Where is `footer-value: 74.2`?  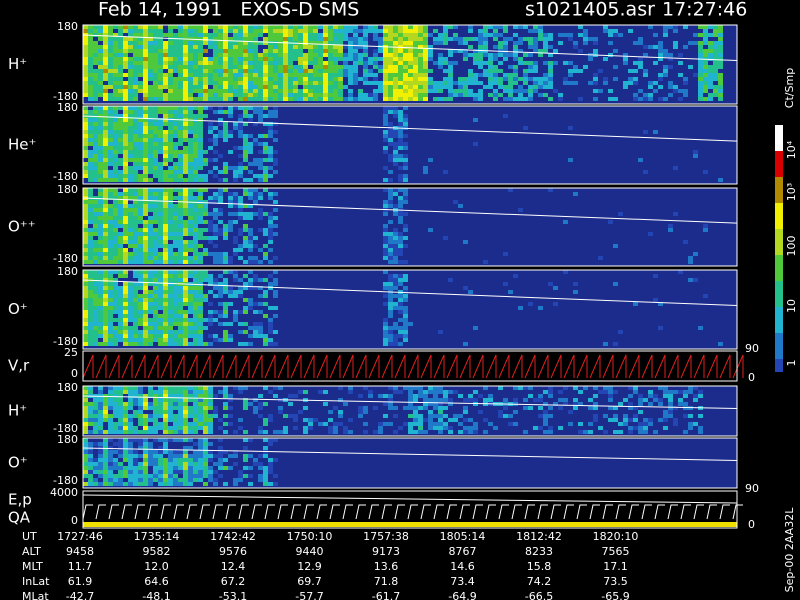 footer-value: 74.2 is located at coordinates (539, 581).